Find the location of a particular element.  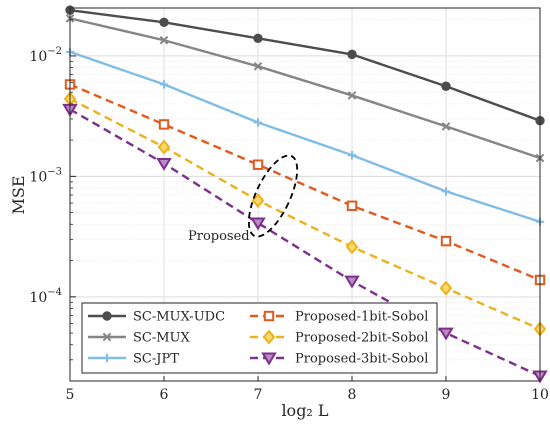

proposed-annotation: Proposed is located at coordinates (243, 199).